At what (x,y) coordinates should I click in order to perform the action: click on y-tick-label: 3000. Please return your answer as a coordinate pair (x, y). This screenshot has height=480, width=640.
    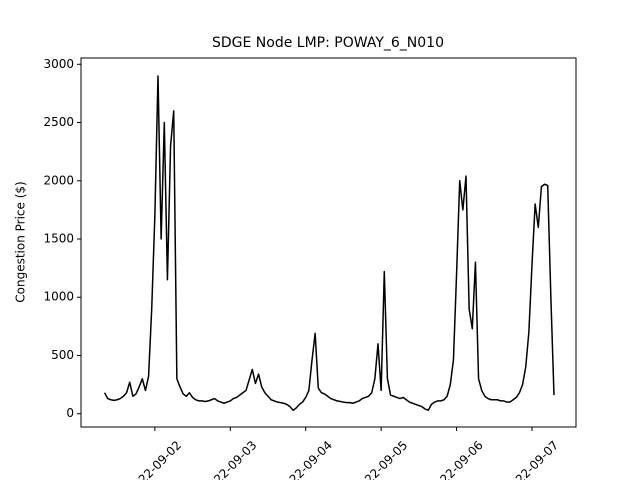
    Looking at the image, I should click on (58, 64).